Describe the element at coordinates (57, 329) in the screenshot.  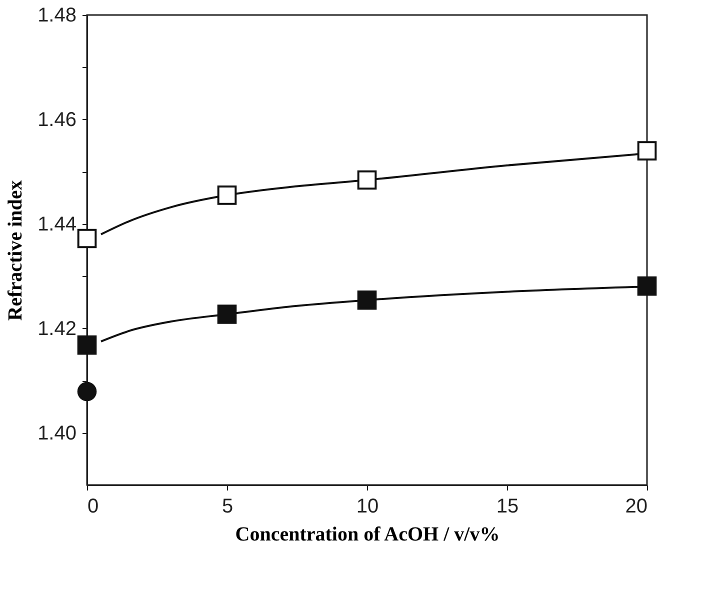
I see `y-tick-label: 1.42` at that location.